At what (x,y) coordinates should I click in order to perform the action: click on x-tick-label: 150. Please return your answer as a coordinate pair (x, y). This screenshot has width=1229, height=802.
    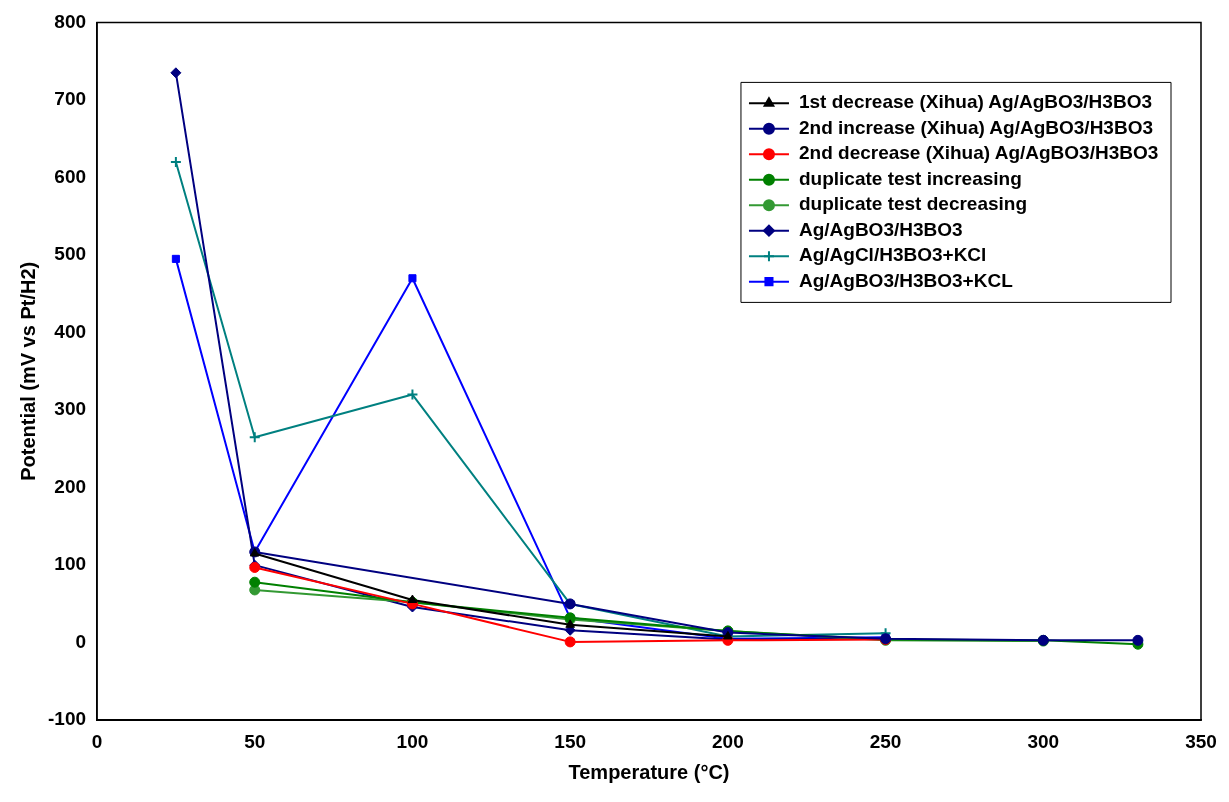
    Looking at the image, I should click on (570, 741).